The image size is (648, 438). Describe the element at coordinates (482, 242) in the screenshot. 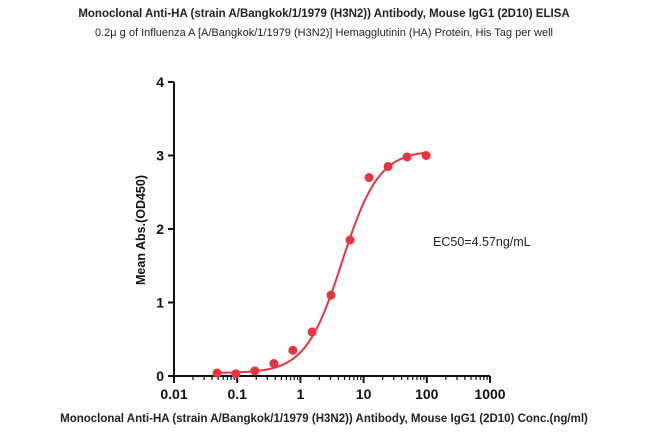

I see `ec50-annotation: EC50=4.57ng/mL` at that location.